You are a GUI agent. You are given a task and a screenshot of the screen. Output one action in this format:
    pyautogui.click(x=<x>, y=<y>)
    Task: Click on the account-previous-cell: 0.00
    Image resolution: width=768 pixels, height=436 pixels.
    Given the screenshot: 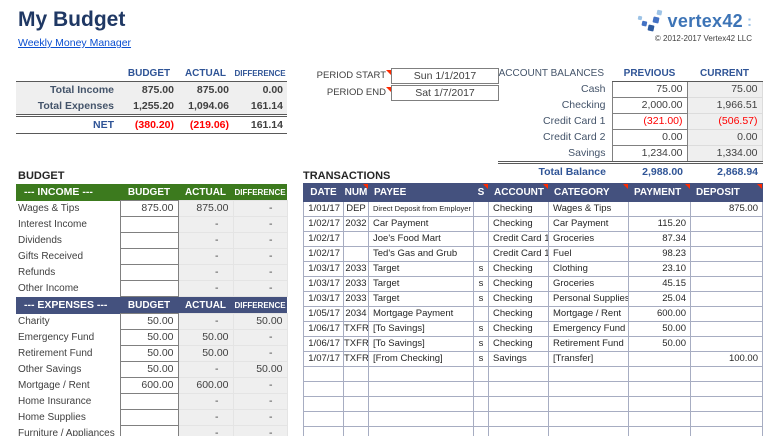 What is the action you would take?
    pyautogui.click(x=649, y=137)
    